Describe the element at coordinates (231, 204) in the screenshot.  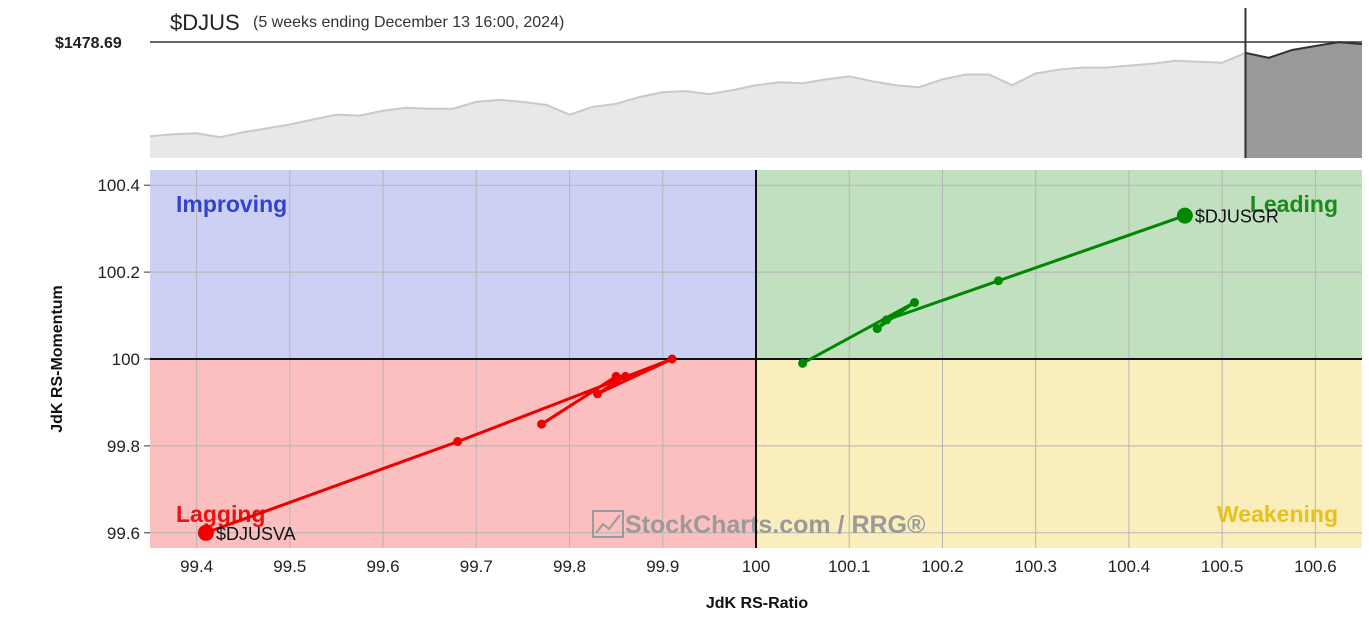
I see `quadrant-label-improving: Improving` at that location.